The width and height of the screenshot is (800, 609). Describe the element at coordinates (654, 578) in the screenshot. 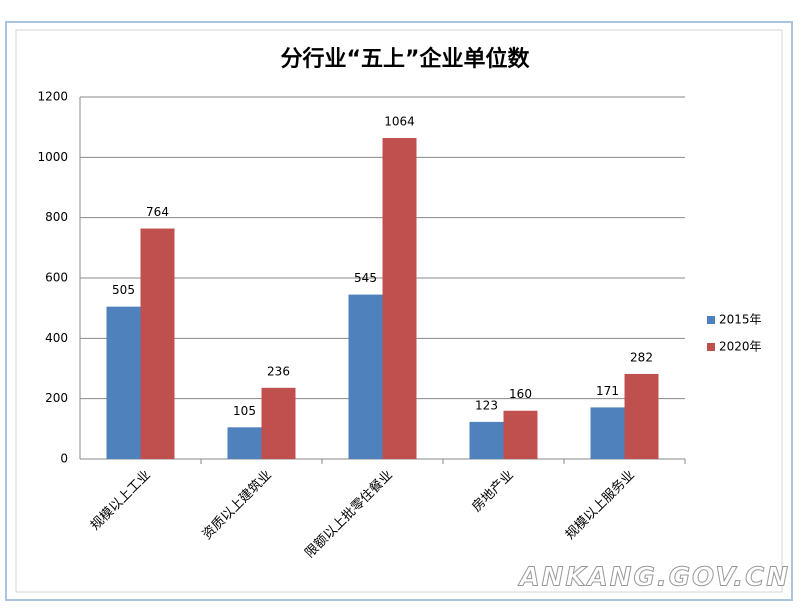

I see `watermark: ANKANG.GOV.CN` at that location.